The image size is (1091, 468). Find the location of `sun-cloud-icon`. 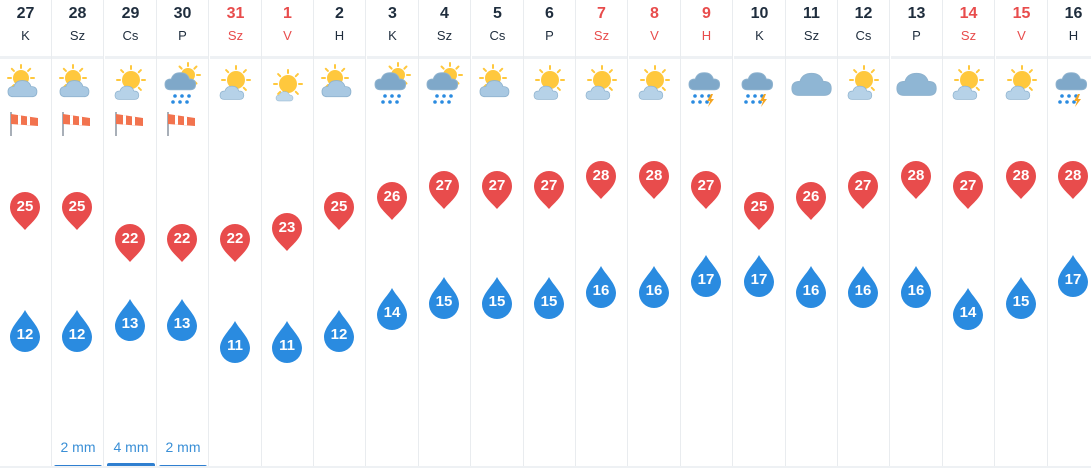

sun-cloud-icon is located at coordinates (968, 82).